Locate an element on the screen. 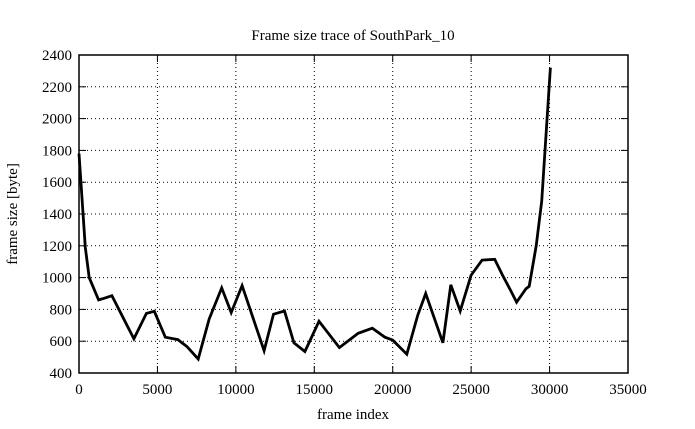 This screenshot has width=695, height=429. chart-title: Frame size trace of SouthPark_10 is located at coordinates (352, 36).